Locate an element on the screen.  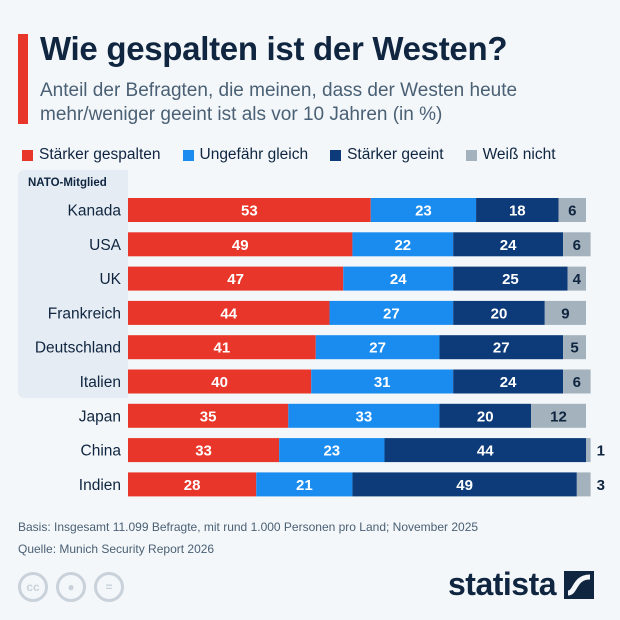
nd-icon: = is located at coordinates (109, 587).